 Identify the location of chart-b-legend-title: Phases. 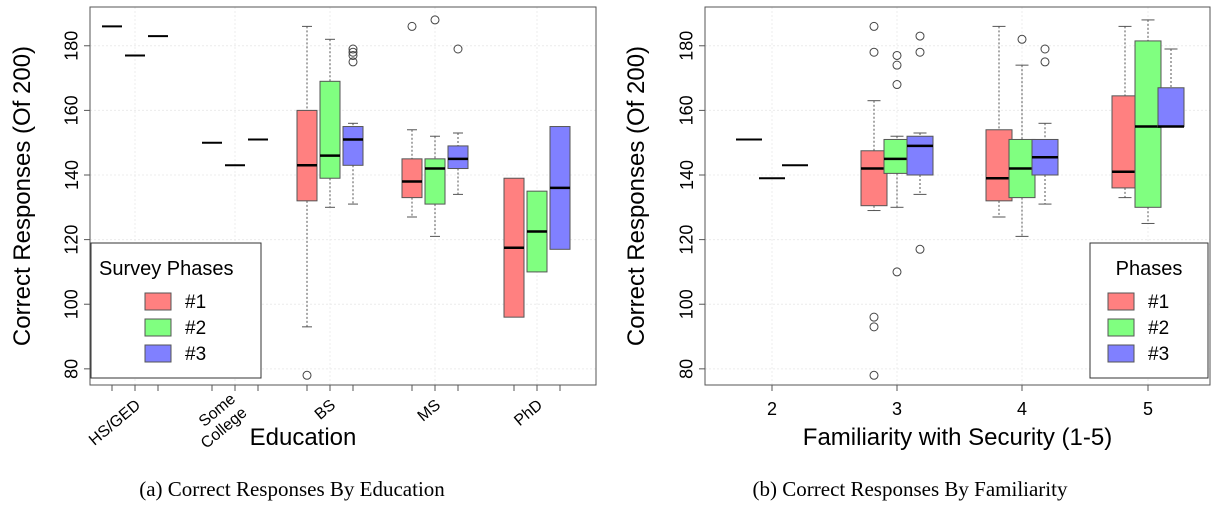
(1149, 269).